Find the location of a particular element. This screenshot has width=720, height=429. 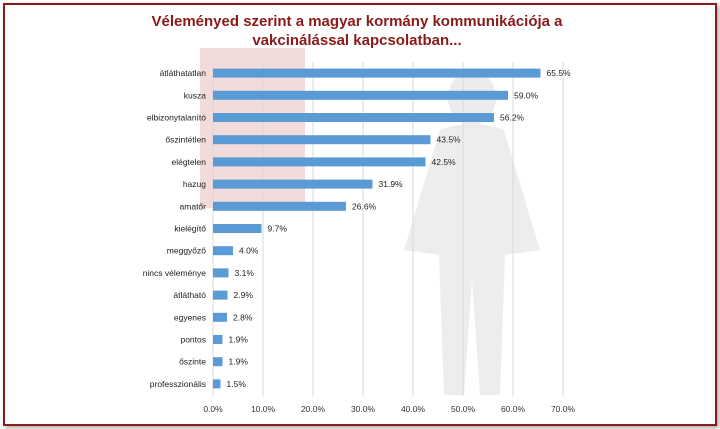

category-label: őszinte is located at coordinates (192, 362).